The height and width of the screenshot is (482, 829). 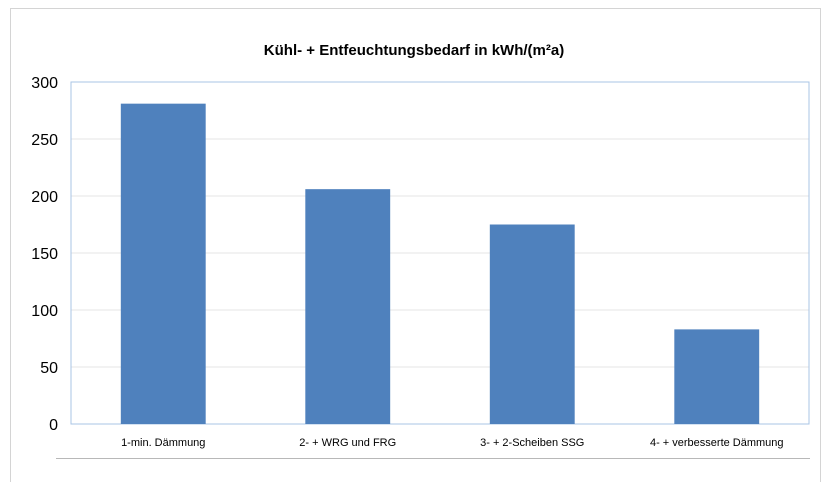 What do you see at coordinates (49, 368) in the screenshot?
I see `y-tick-label: 50` at bounding box center [49, 368].